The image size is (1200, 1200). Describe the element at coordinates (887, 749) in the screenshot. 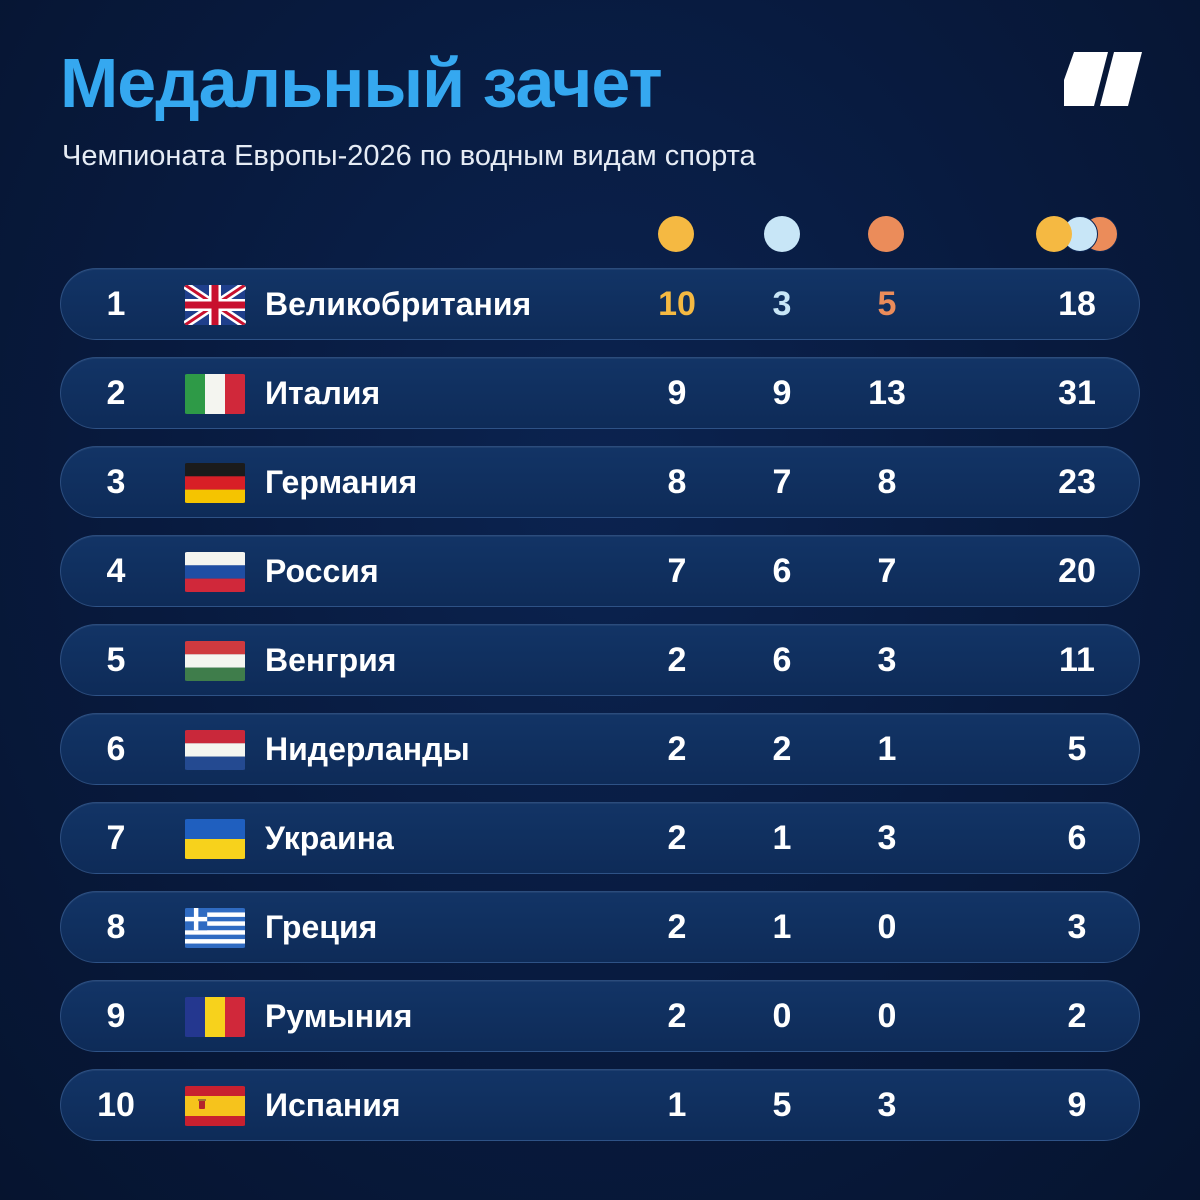

I see `bronze-count: 1` at that location.